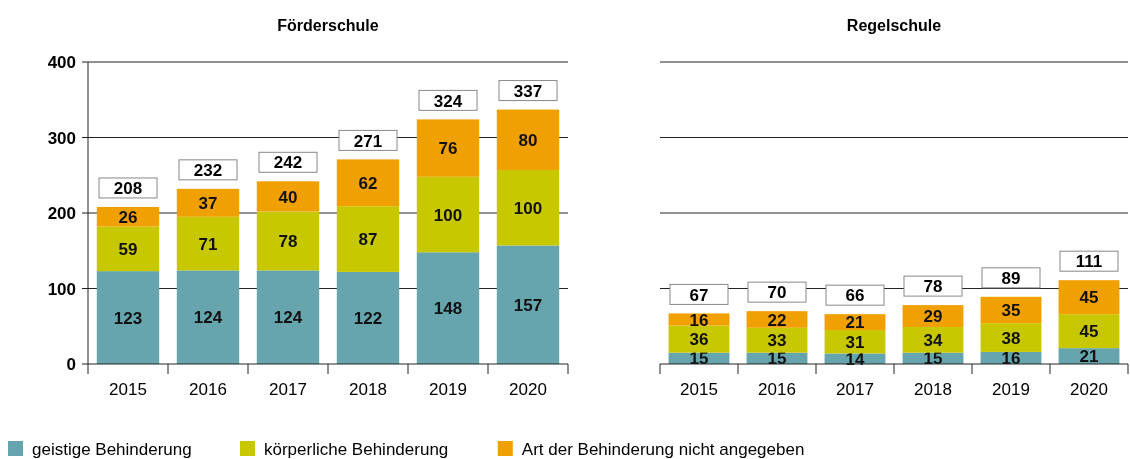 This screenshot has width=1130, height=459. I want to click on data-label: 76, so click(448, 149).